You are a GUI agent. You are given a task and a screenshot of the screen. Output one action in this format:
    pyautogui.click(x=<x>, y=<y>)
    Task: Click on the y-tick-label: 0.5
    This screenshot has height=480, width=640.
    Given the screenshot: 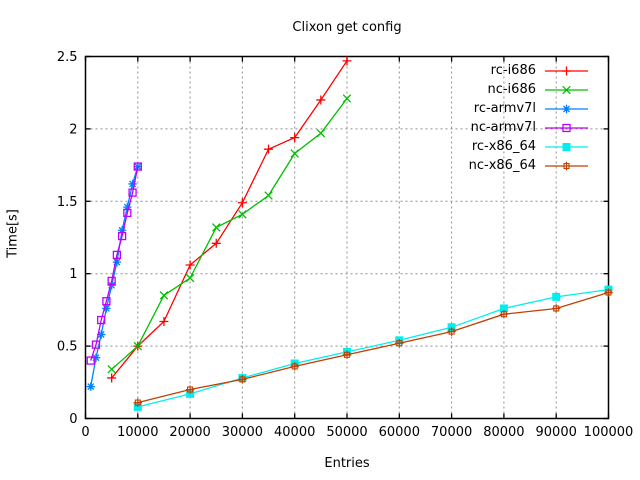 What is the action you would take?
    pyautogui.click(x=67, y=347)
    